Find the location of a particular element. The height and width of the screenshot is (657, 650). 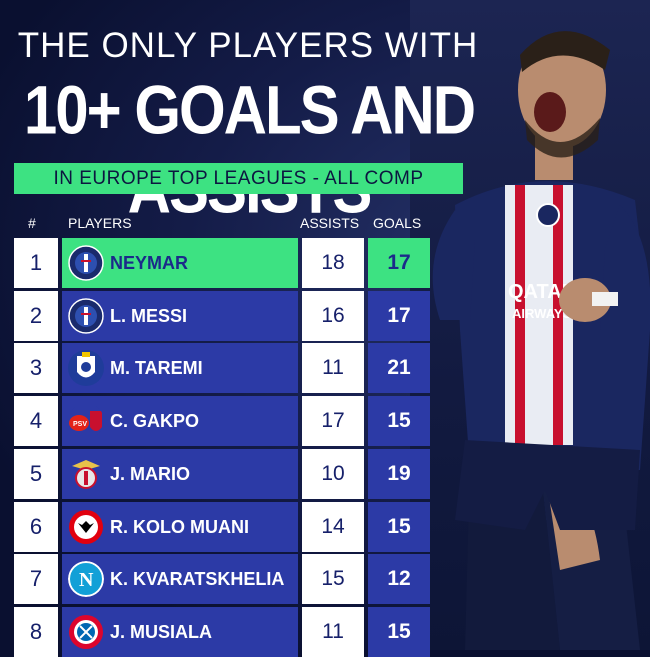

table-row: 1 NEYMAR 18 17 is located at coordinates (224, 263).